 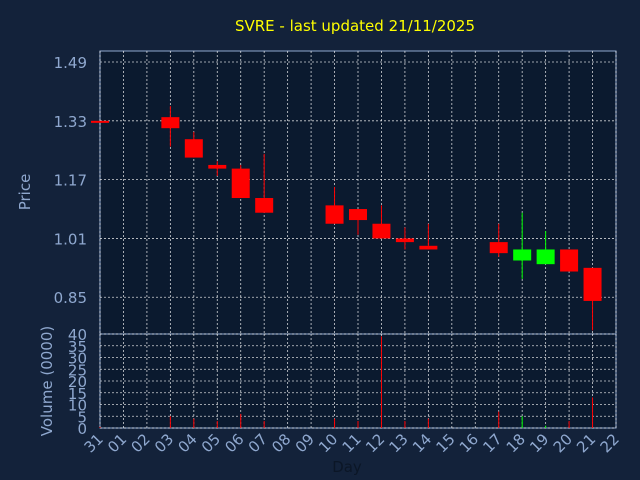 I want to click on x-tick-label: 08, so click(x=281, y=443).